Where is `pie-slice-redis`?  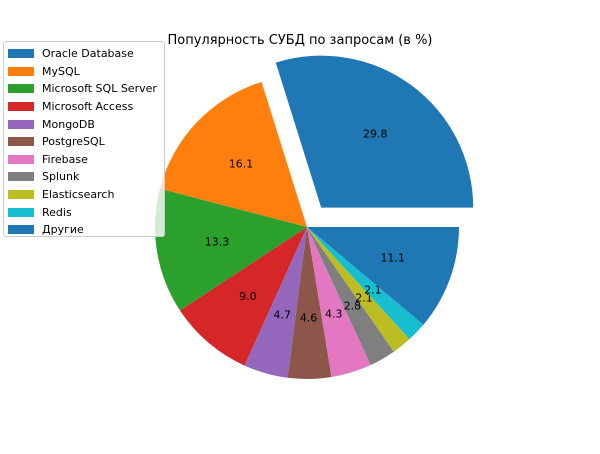 pie-slice-redis is located at coordinates (365, 283).